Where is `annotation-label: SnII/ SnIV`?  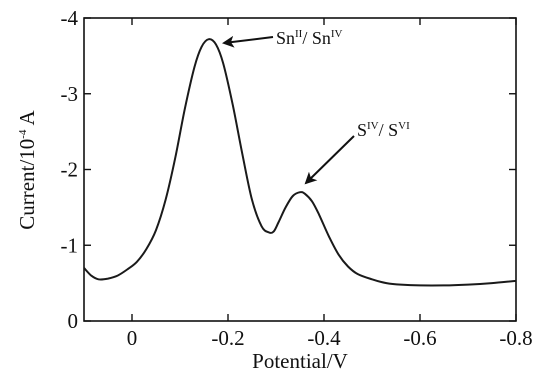
annotation-label: SnII/ SnIV is located at coordinates (309, 38).